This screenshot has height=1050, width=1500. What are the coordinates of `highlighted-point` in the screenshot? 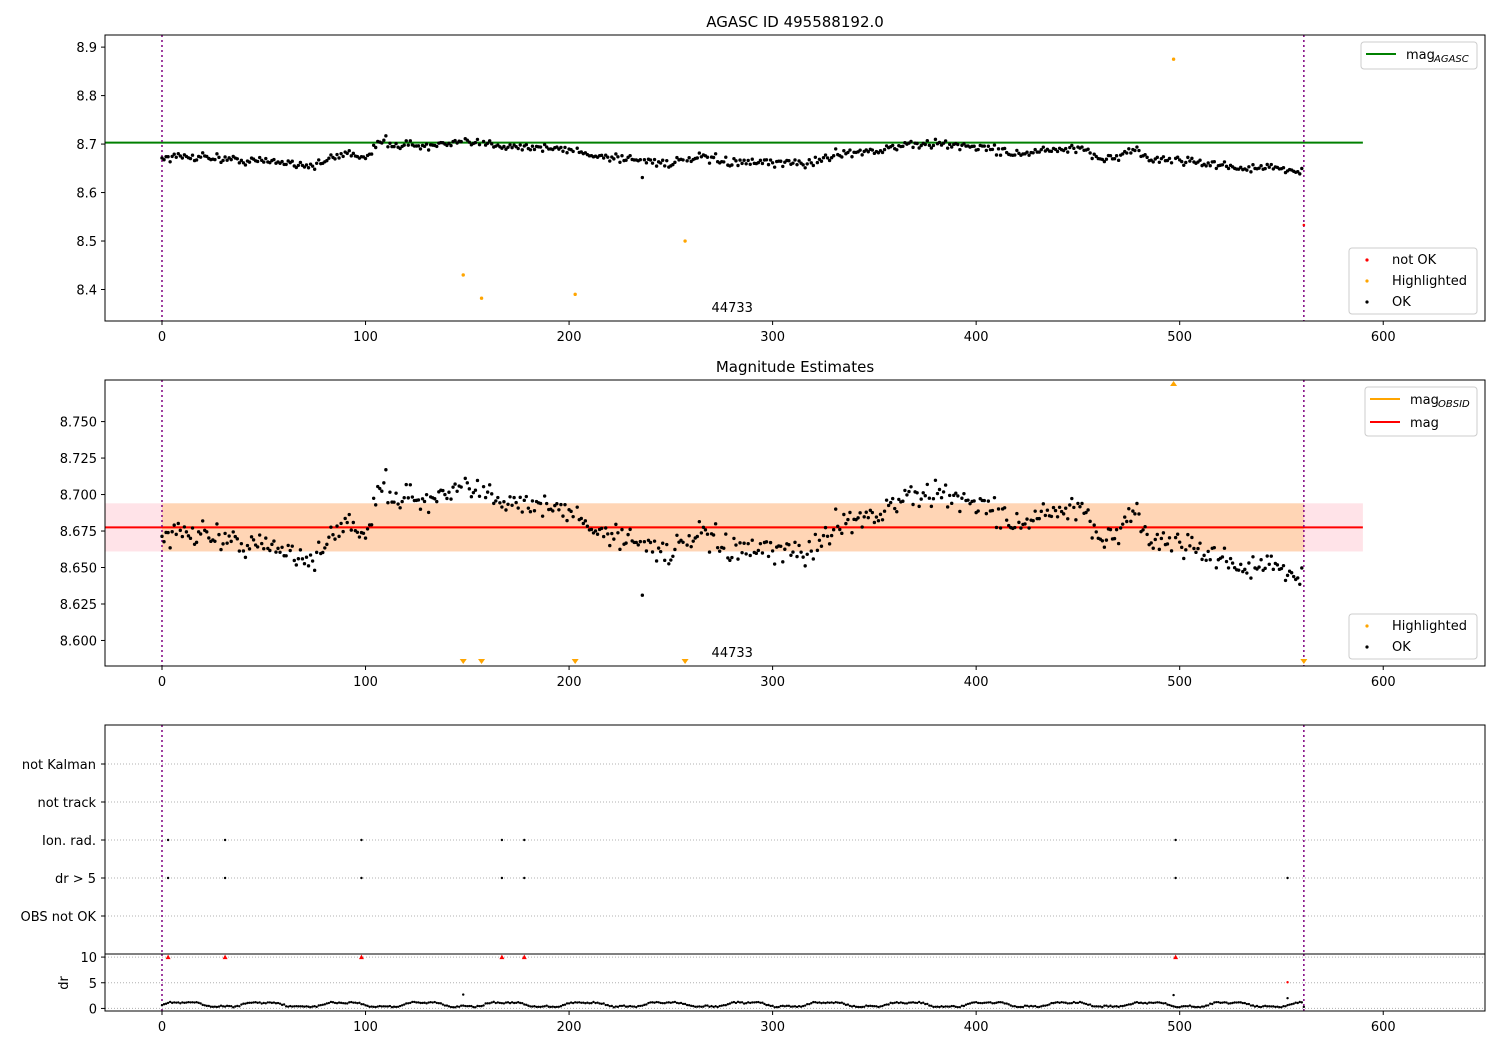 It's located at (463, 275).